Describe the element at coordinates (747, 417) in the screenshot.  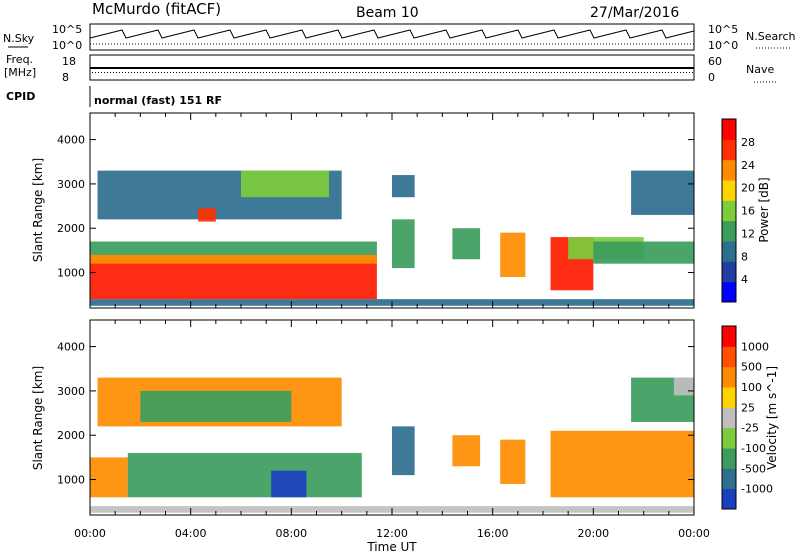
I see `velocity-colorbar: 1000 500 100 25 -25 -100 -500 -1000` at that location.